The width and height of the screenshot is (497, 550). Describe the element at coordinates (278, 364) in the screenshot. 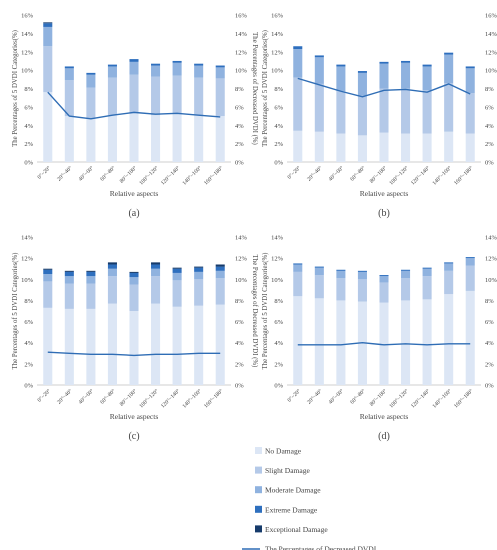

I see `y-tick-label: 2%` at that location.